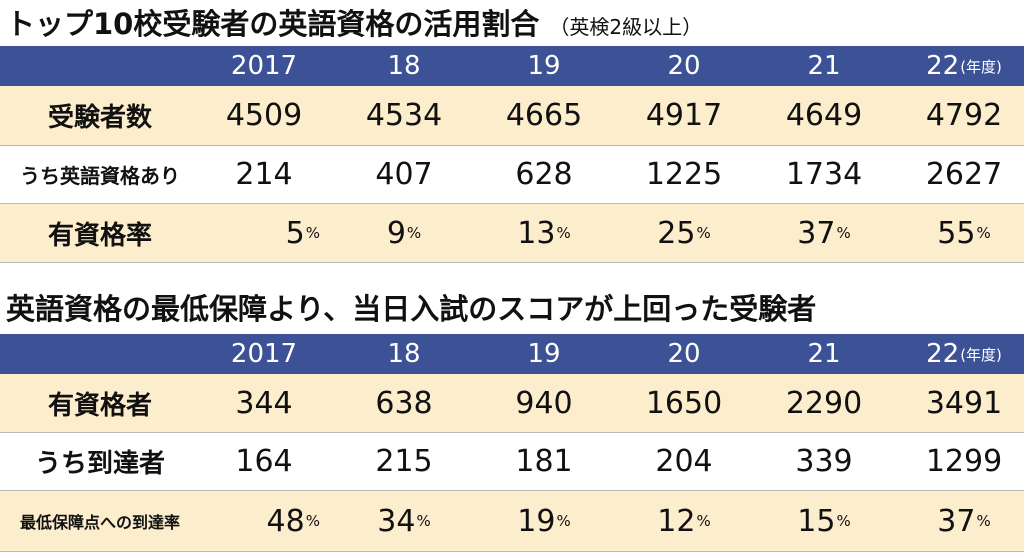  What do you see at coordinates (684, 174) in the screenshot?
I see `table-cell: 1225` at bounding box center [684, 174].